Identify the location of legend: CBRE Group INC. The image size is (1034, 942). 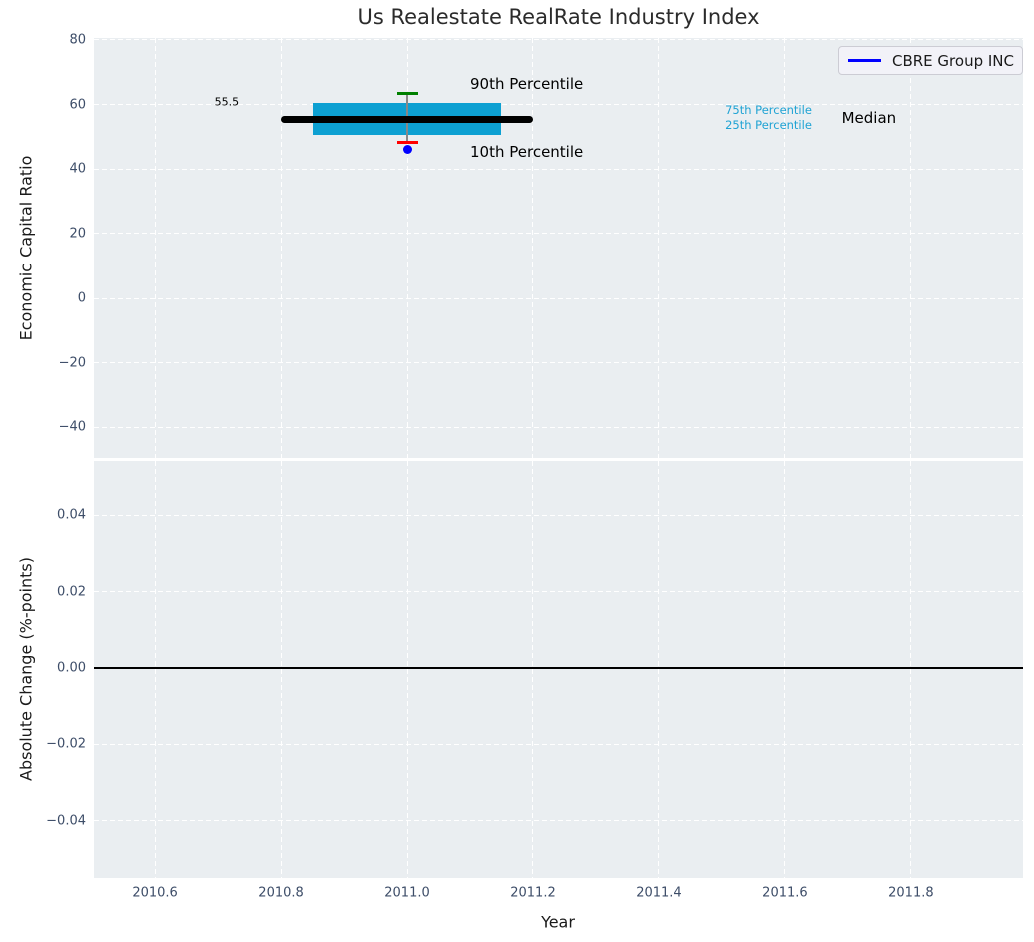
(930, 60).